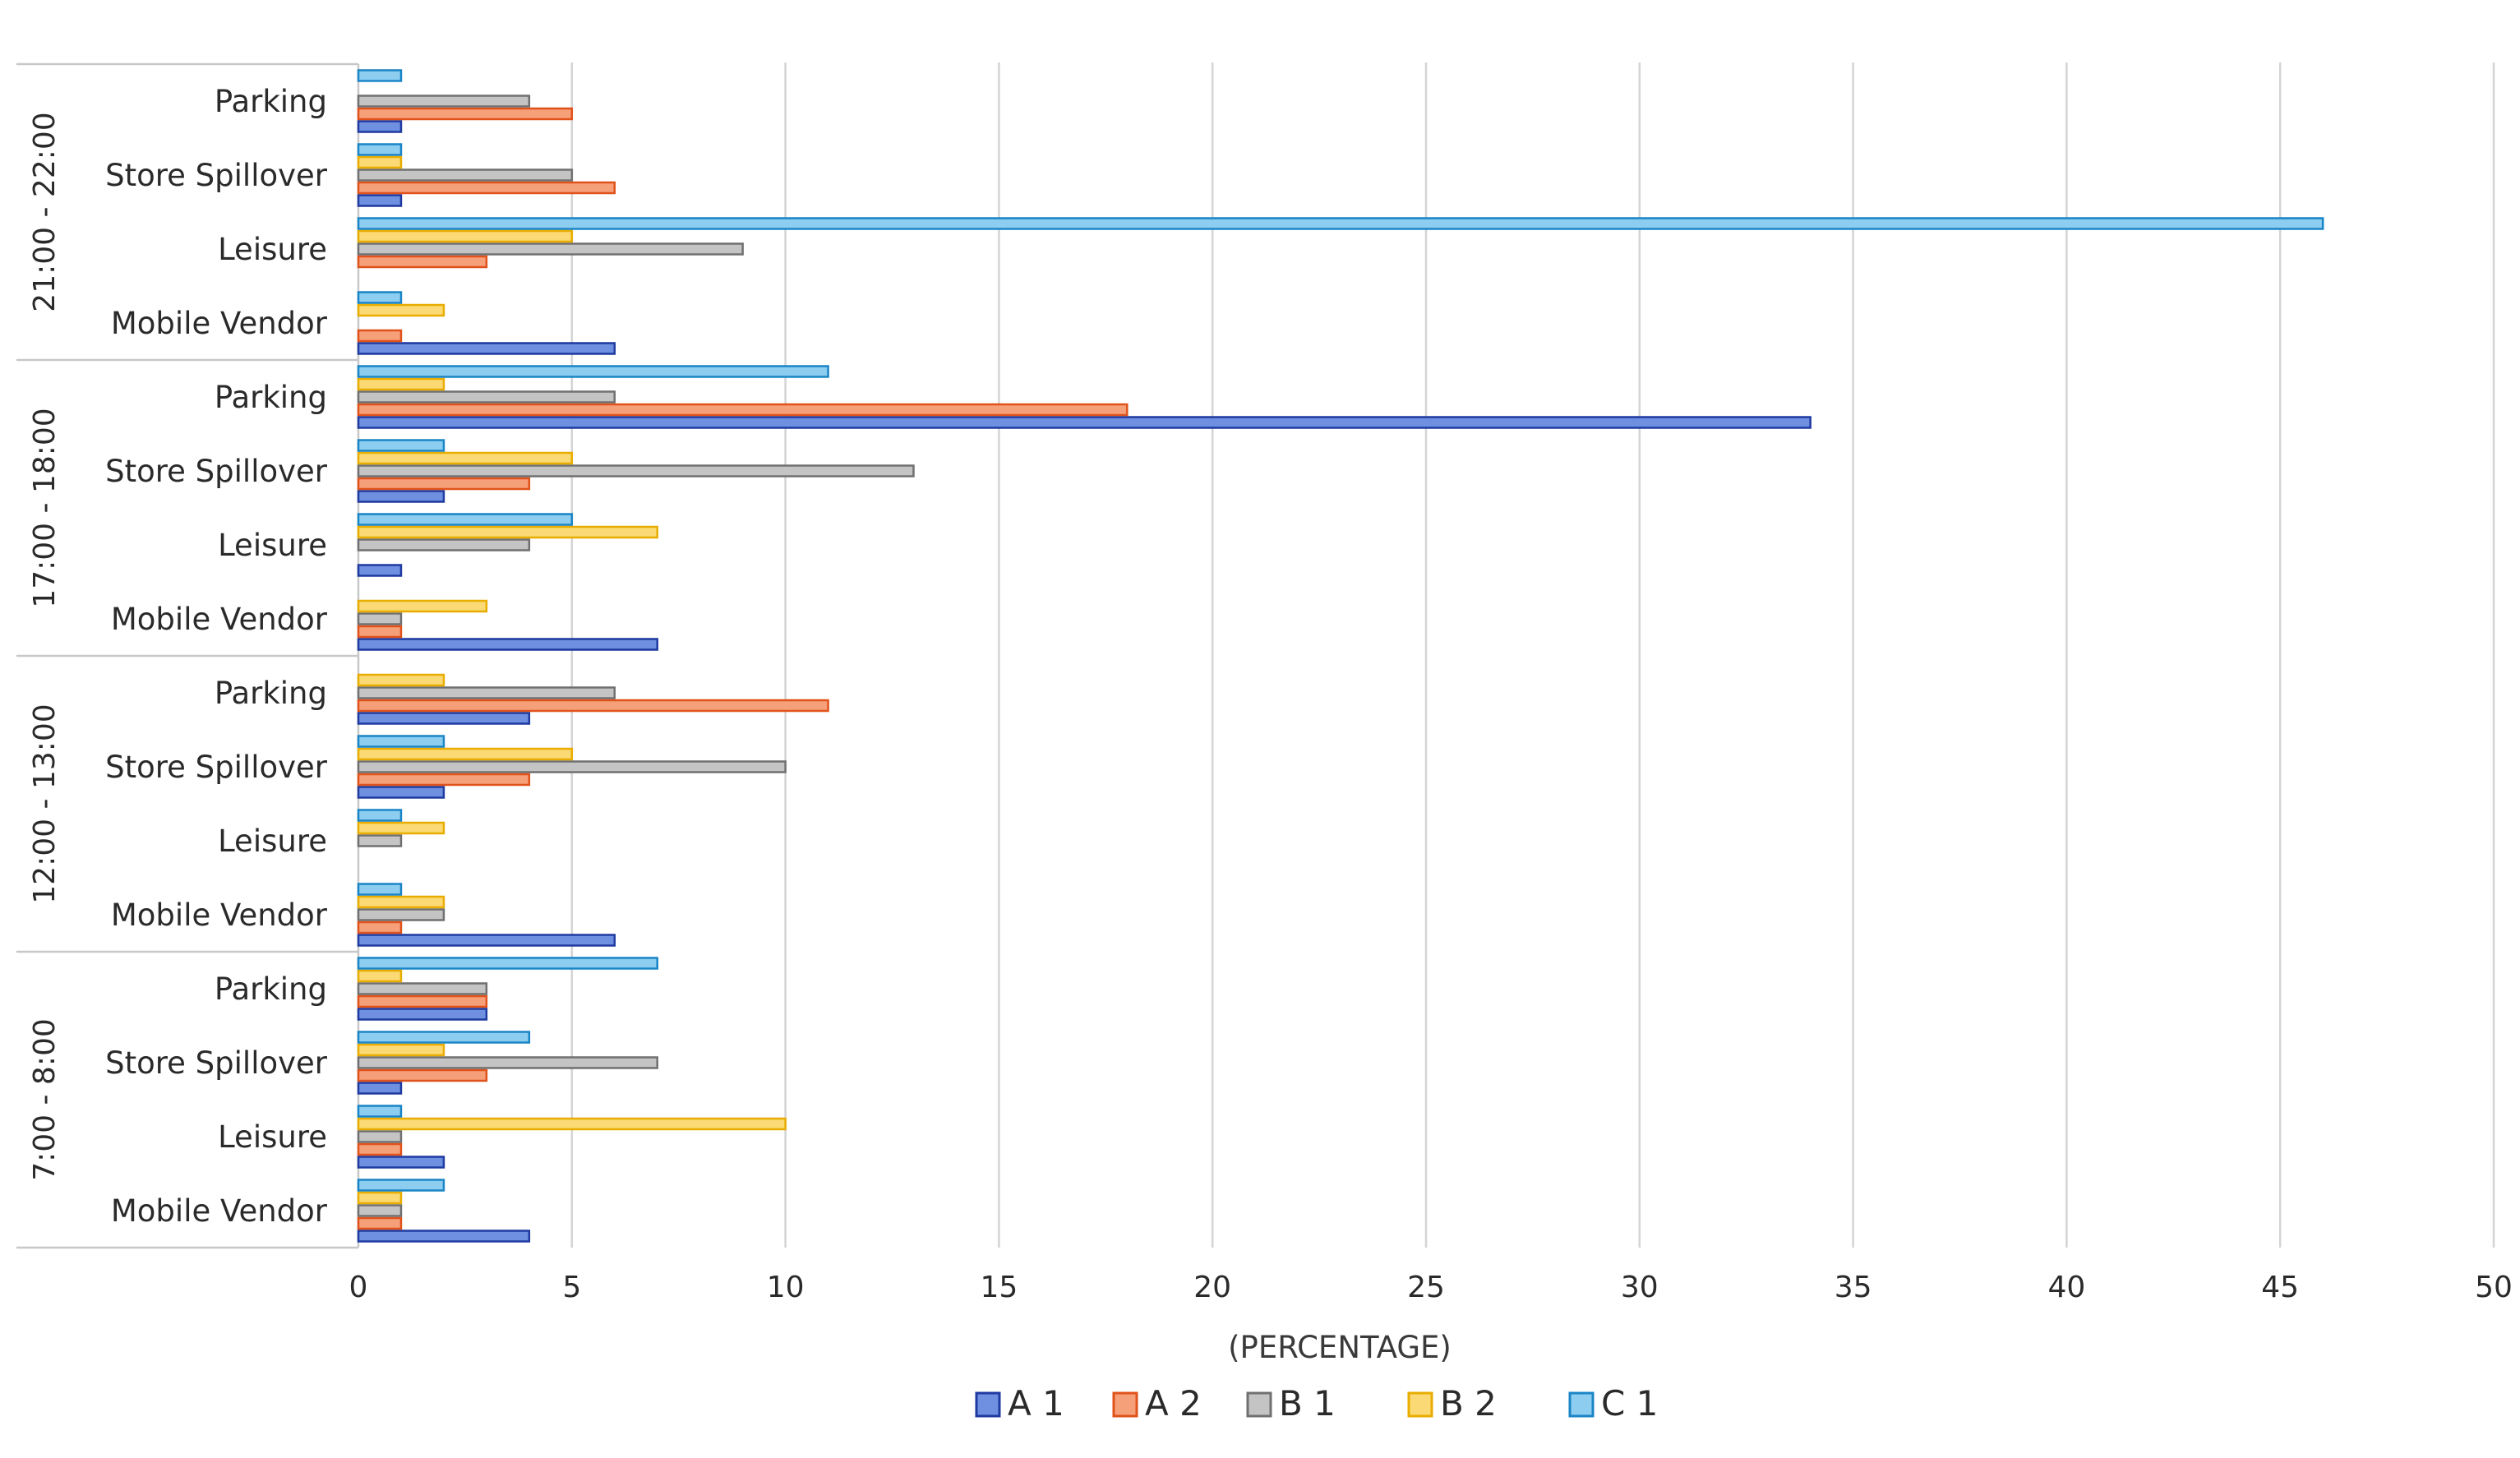 Image resolution: width=2520 pixels, height=1458 pixels. What do you see at coordinates (1629, 1403) in the screenshot?
I see `legend-label: C 1` at bounding box center [1629, 1403].